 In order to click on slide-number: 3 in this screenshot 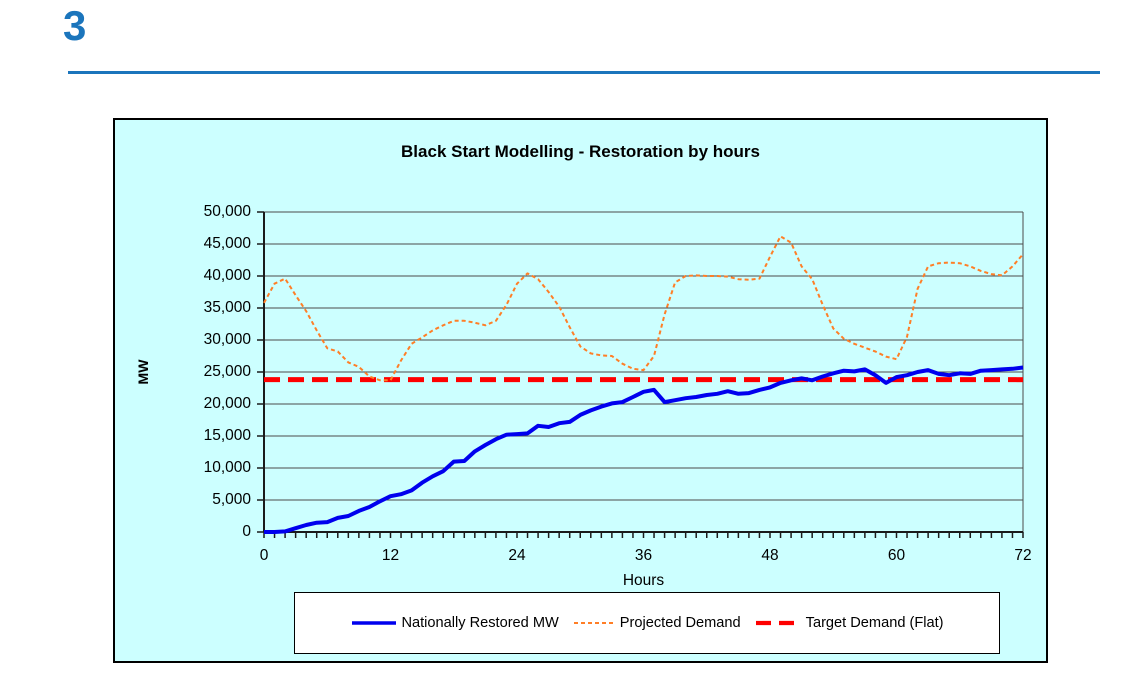, I will do `click(75, 25)`.